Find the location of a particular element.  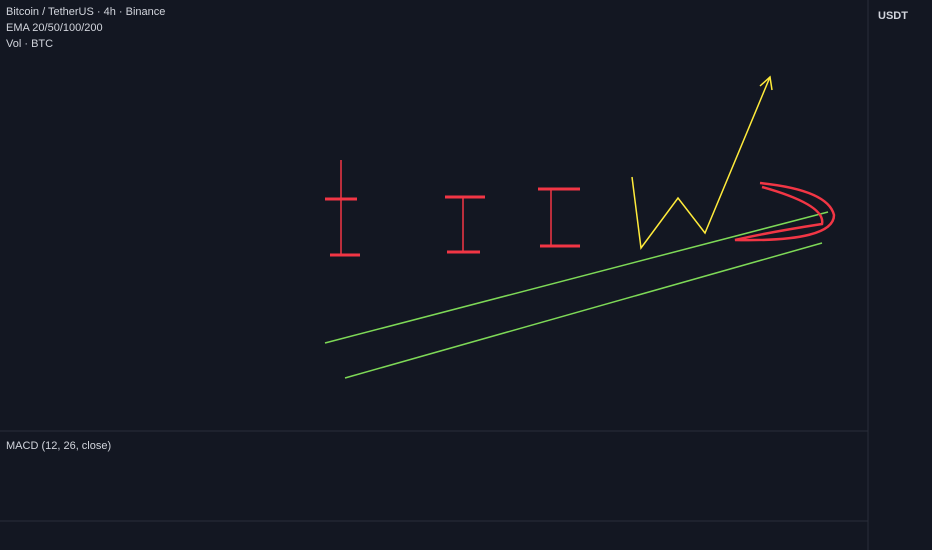

curve-drawing is located at coordinates (785, 211).